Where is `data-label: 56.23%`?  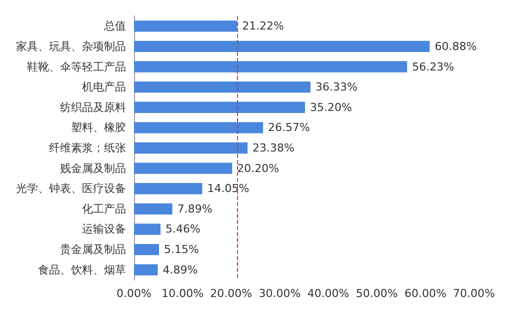 data-label: 56.23% is located at coordinates (433, 67).